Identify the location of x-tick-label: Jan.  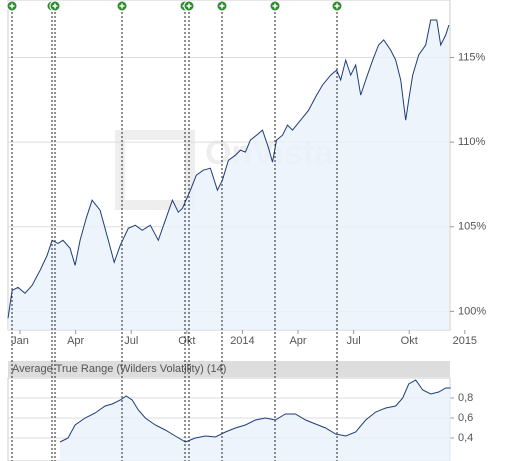
(20, 341).